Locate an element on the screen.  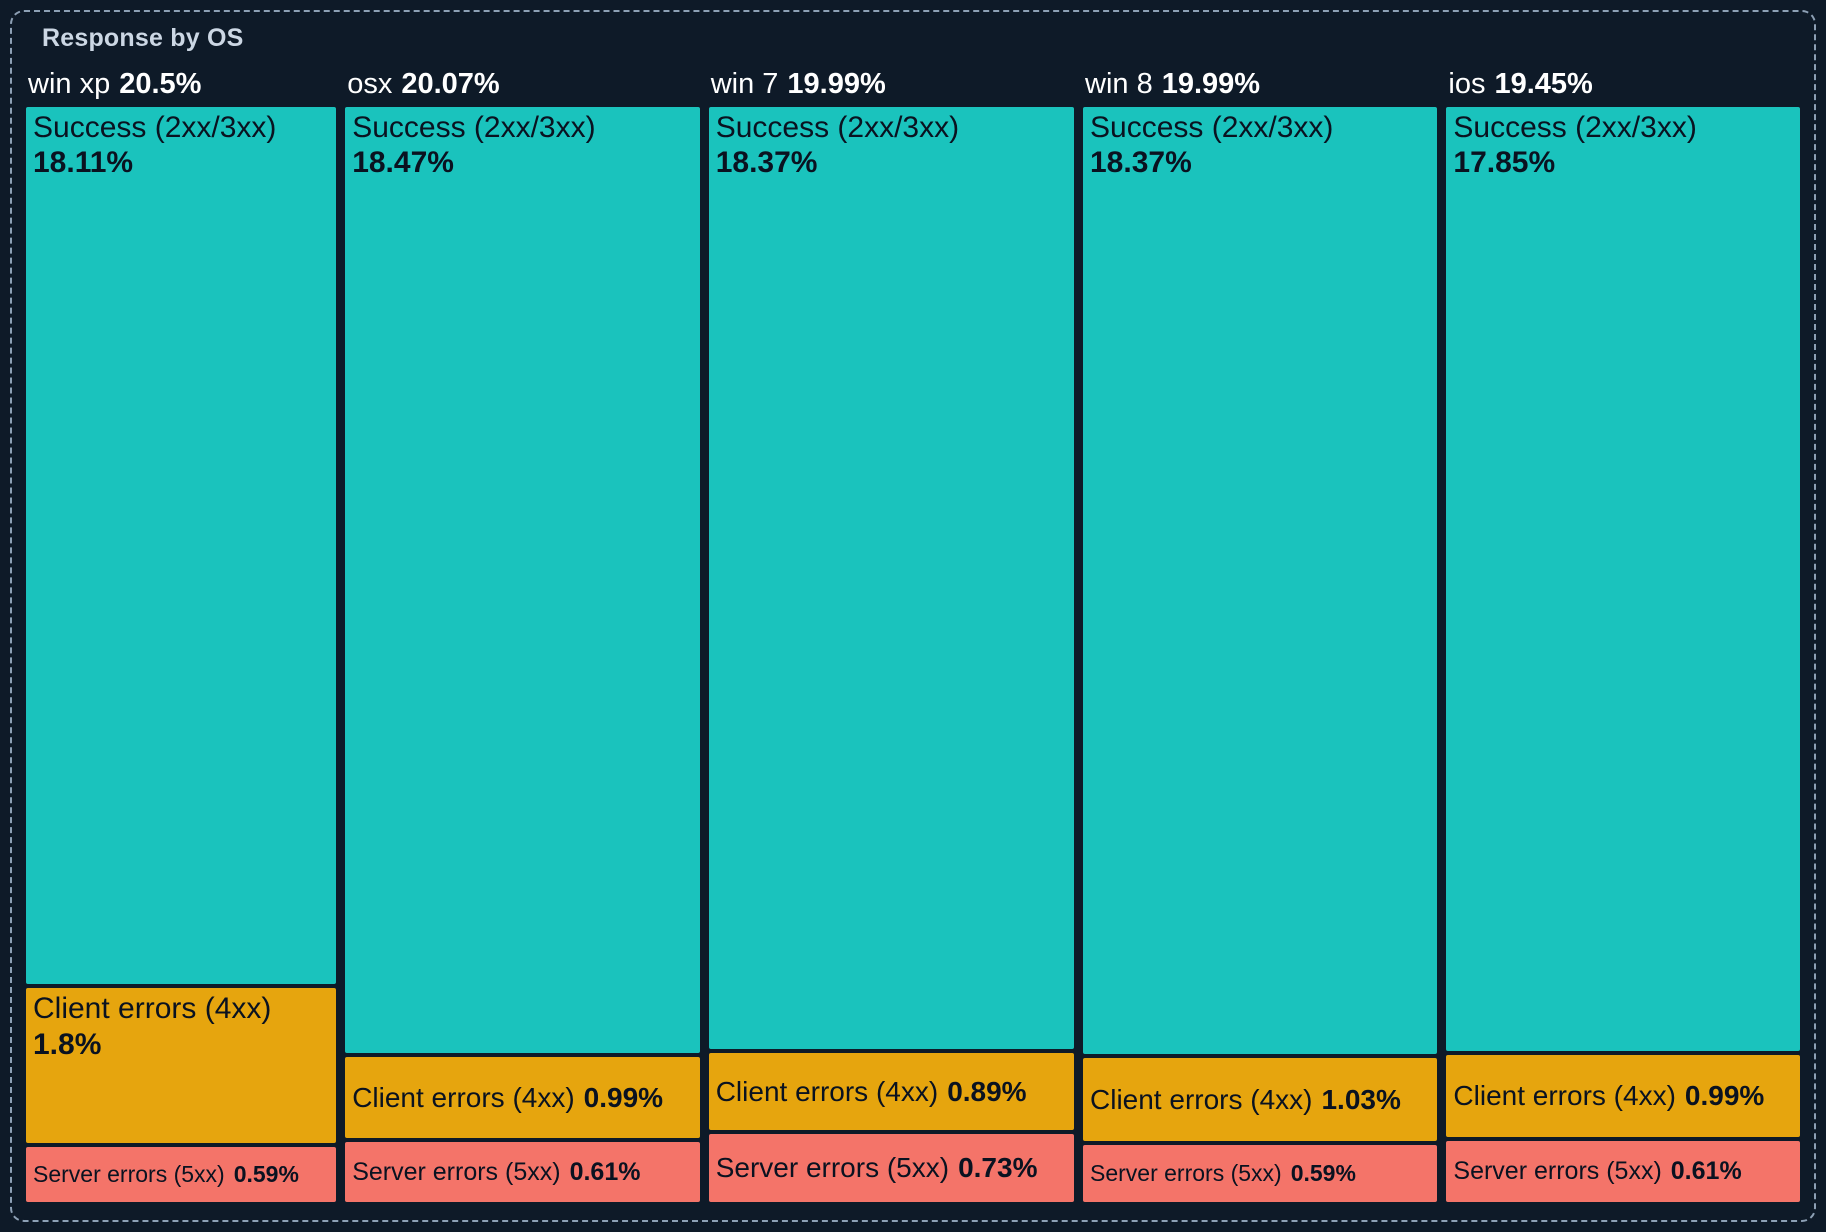
os-total-value: 20.5% is located at coordinates (160, 84).